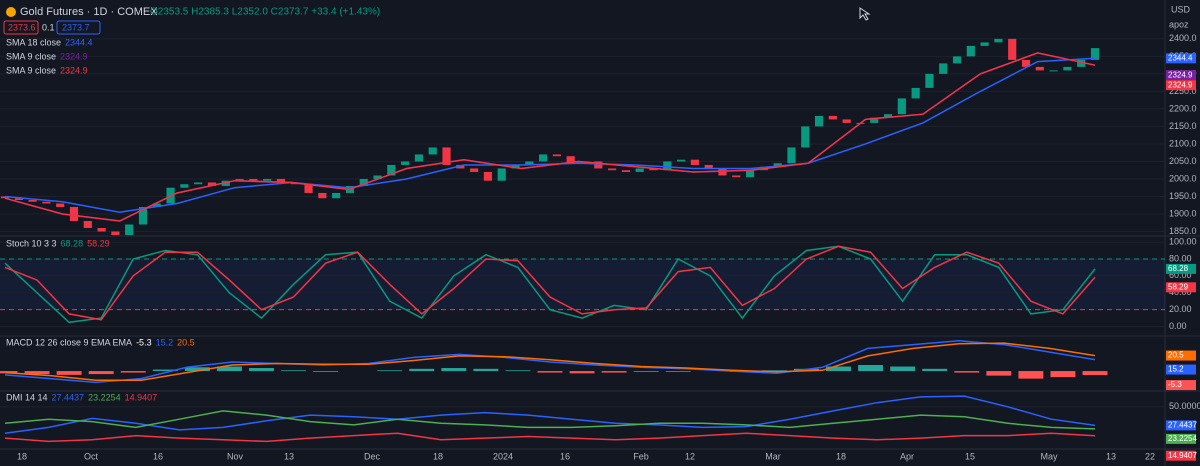 Image resolution: width=1200 pixels, height=466 pixels. I want to click on ask-box, so click(78, 27).